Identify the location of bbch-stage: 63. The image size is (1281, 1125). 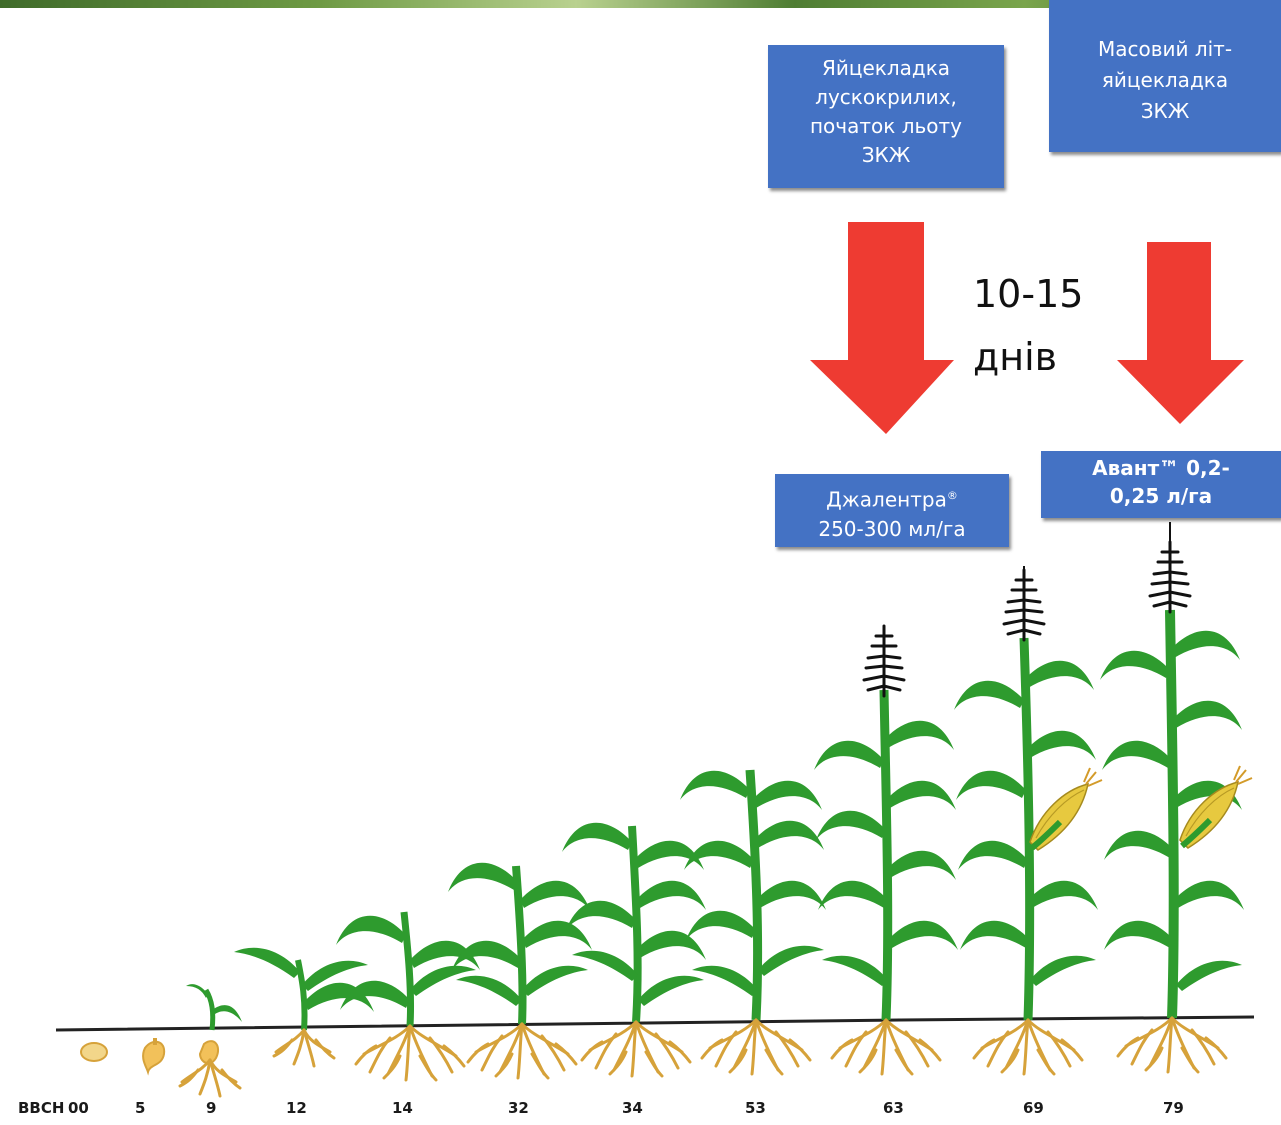
(893, 1108).